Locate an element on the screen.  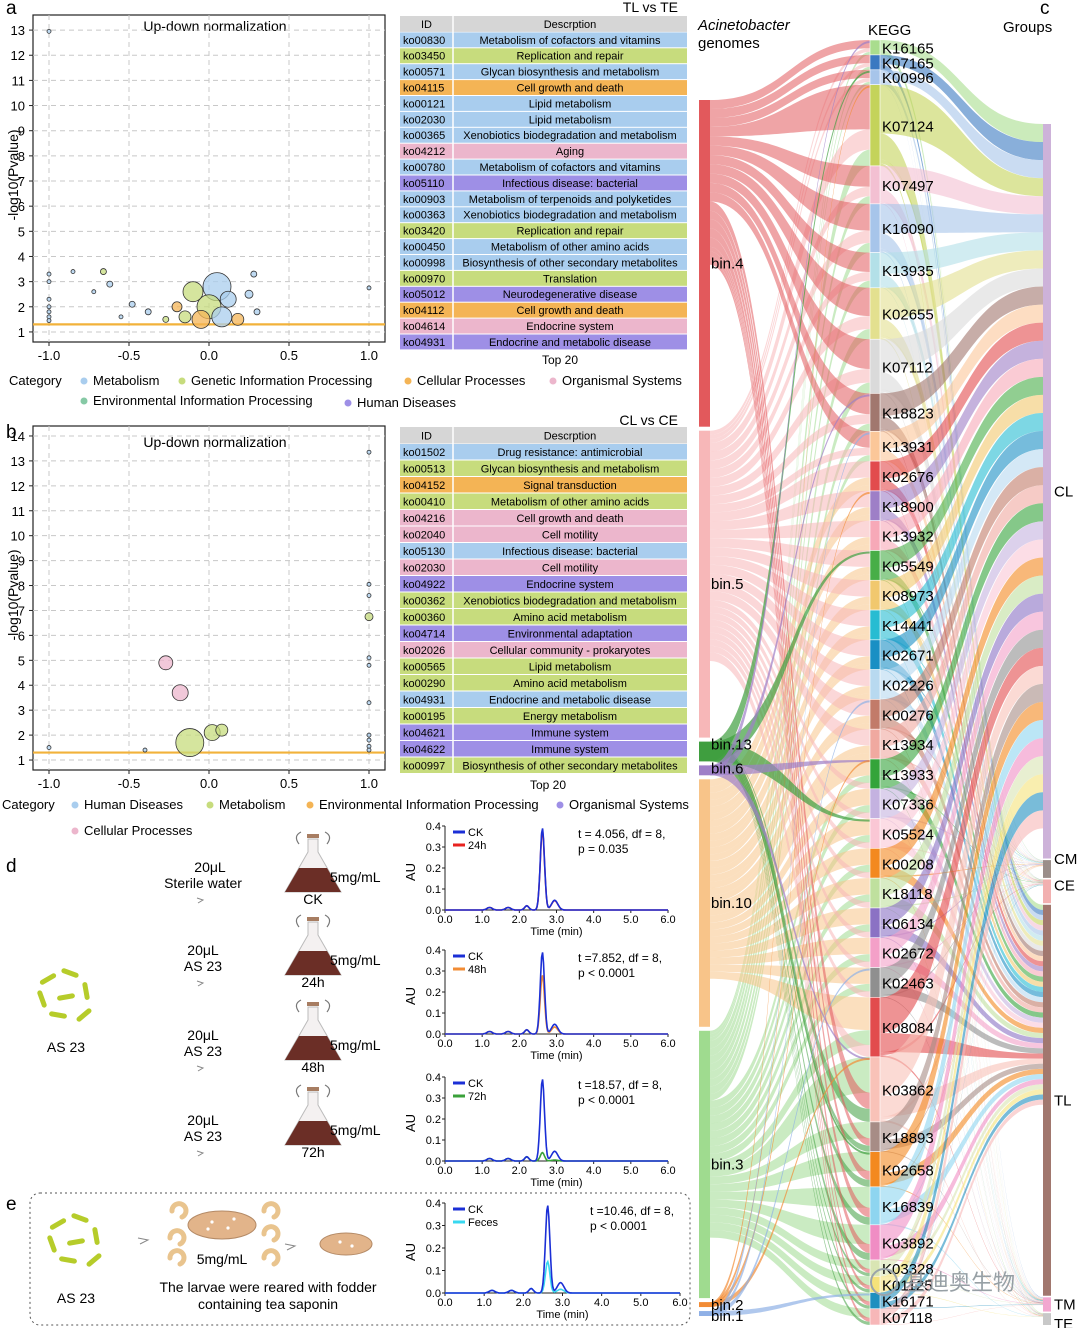
table-cell-desc: Signal transduction is located at coordinates (570, 486).